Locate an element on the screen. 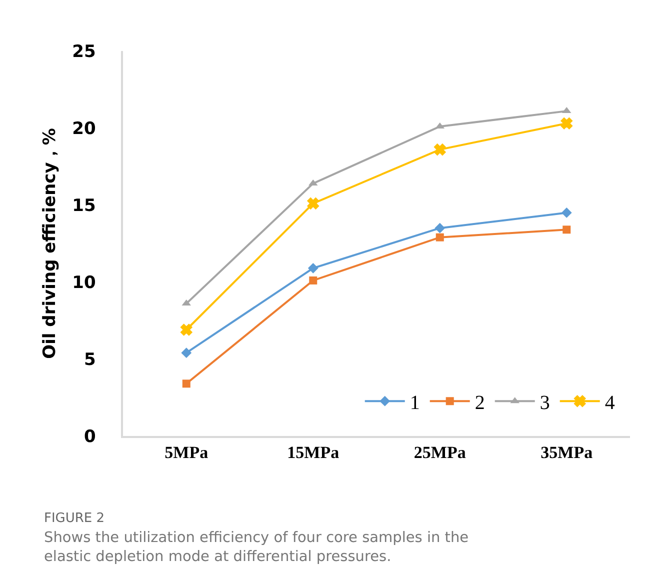 Image resolution: width=648 pixels, height=588 pixels. y-tick-label: 5 is located at coordinates (90, 360).